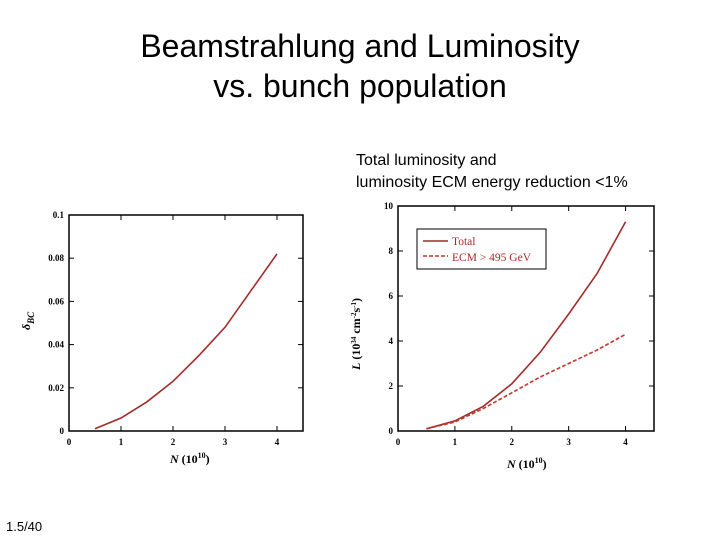  What do you see at coordinates (360, 46) in the screenshot?
I see `title-line-1: Beamstrahlung and Luminosity` at bounding box center [360, 46].